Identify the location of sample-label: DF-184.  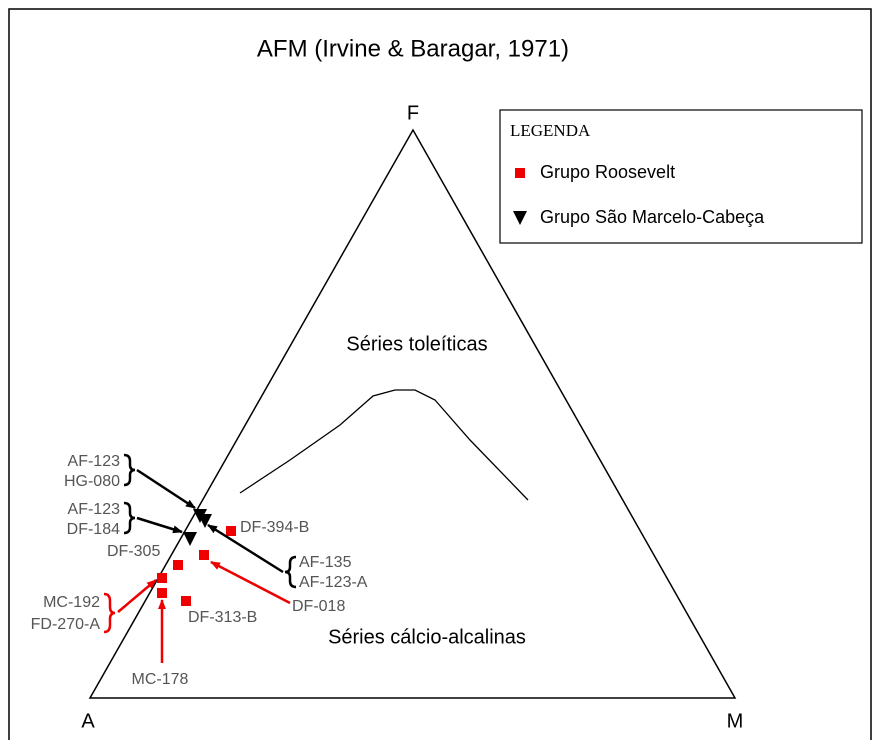
(93, 529).